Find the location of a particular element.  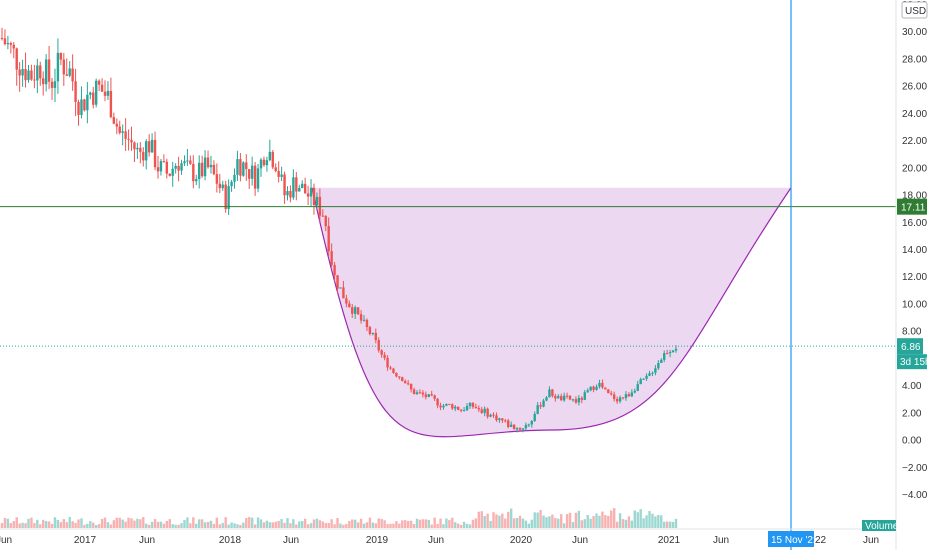

countdown-badge is located at coordinates (912, 362).